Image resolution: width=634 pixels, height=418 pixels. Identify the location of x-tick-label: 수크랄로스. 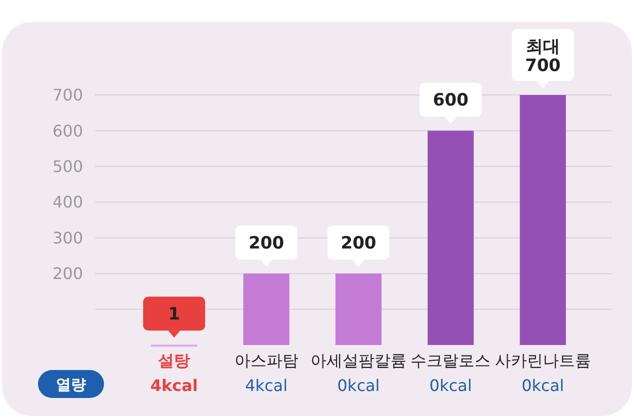
(450, 360).